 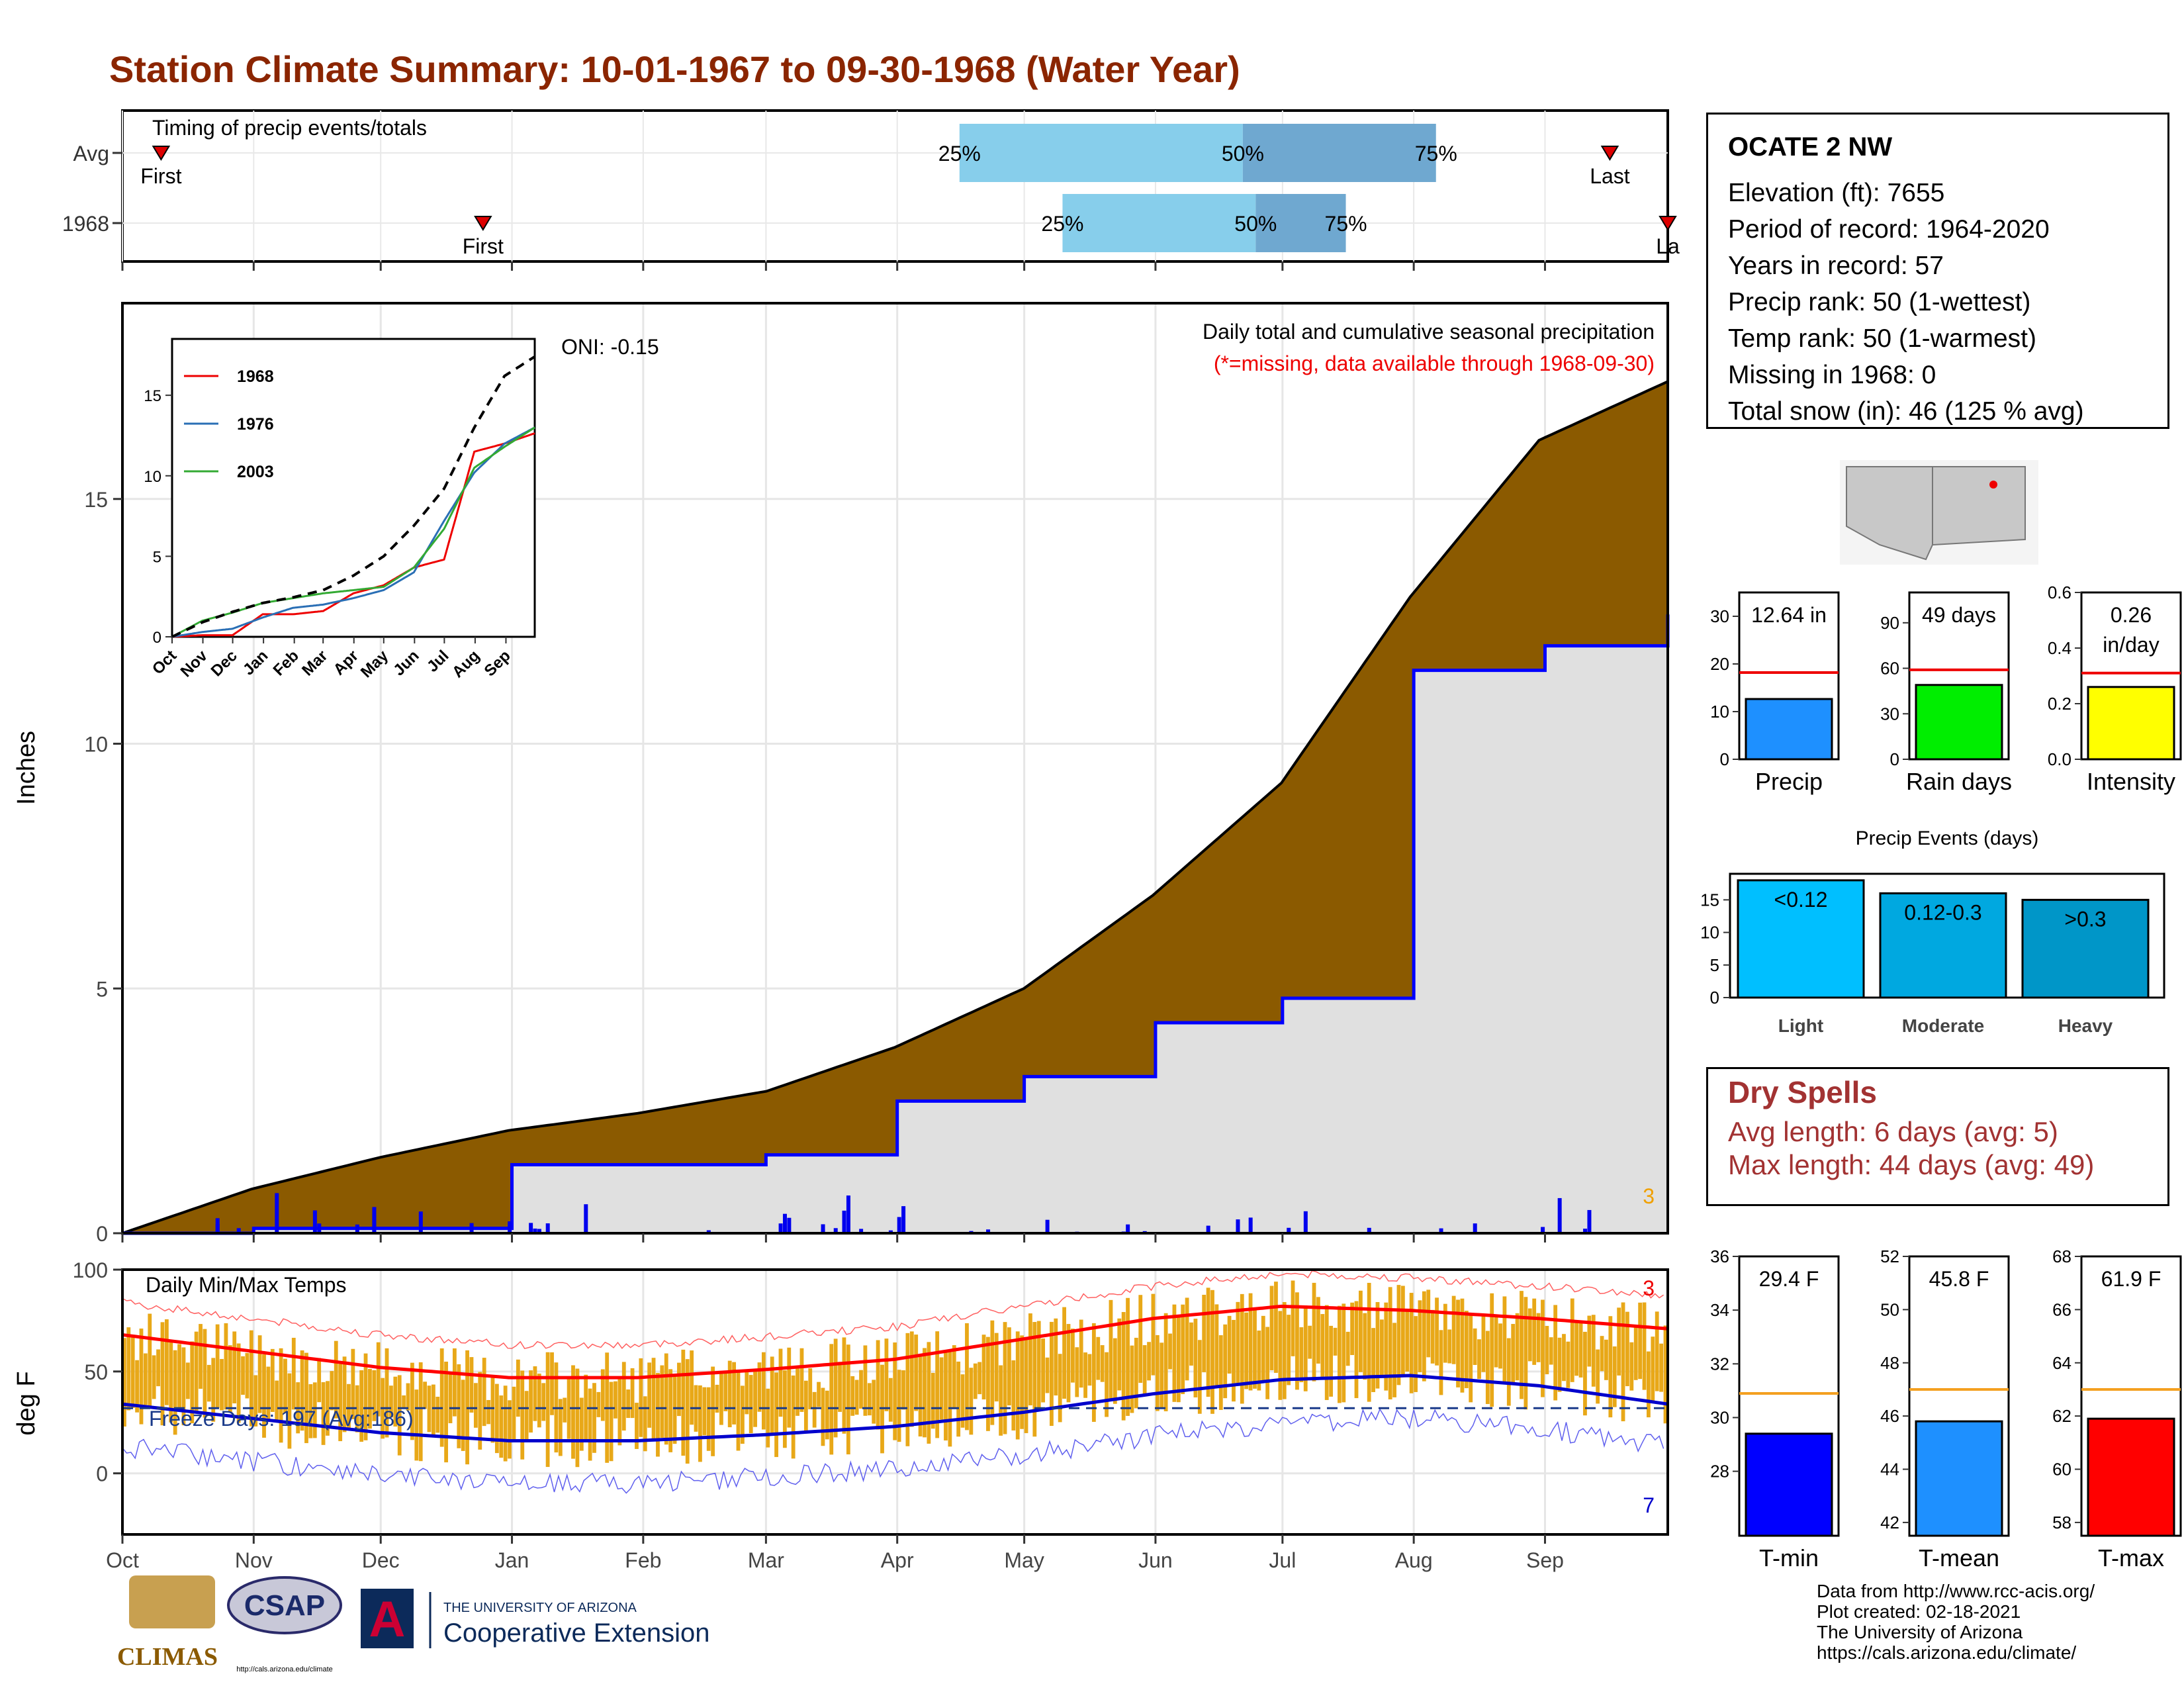 I want to click on temp-summary-2-label: T-max, so click(x=2131, y=1557).